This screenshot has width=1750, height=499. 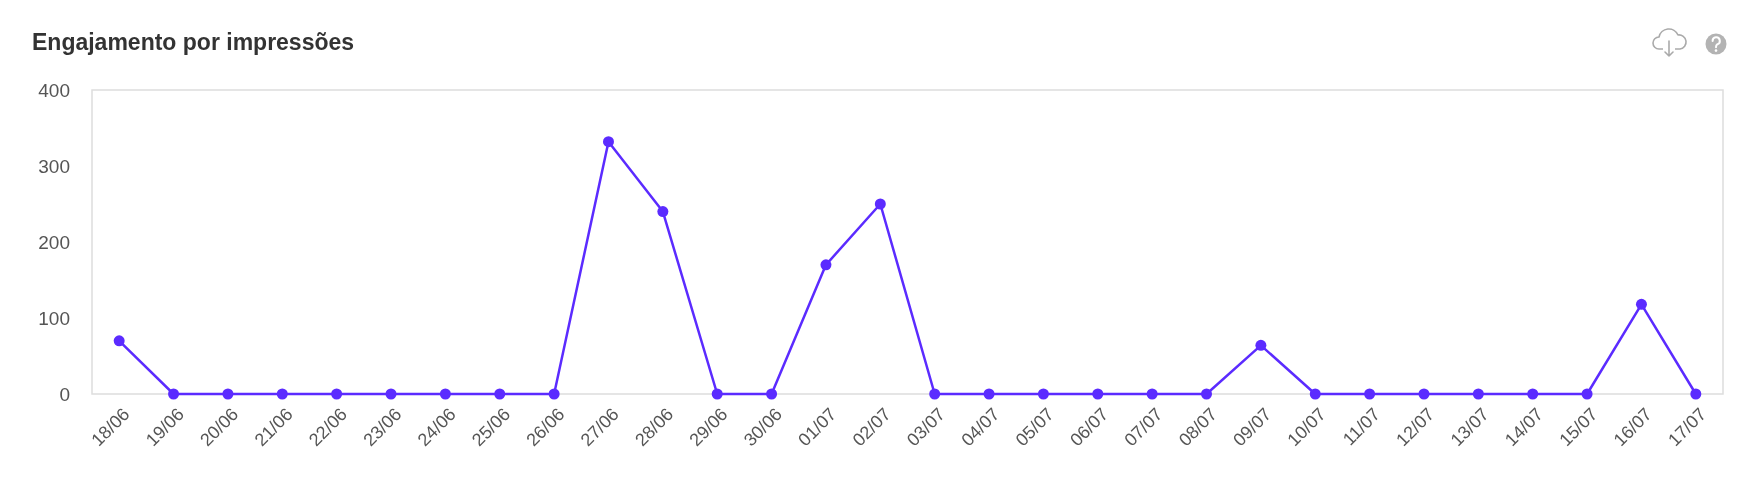 What do you see at coordinates (193, 42) in the screenshot?
I see `chart-title: Engajamento por impressões` at bounding box center [193, 42].